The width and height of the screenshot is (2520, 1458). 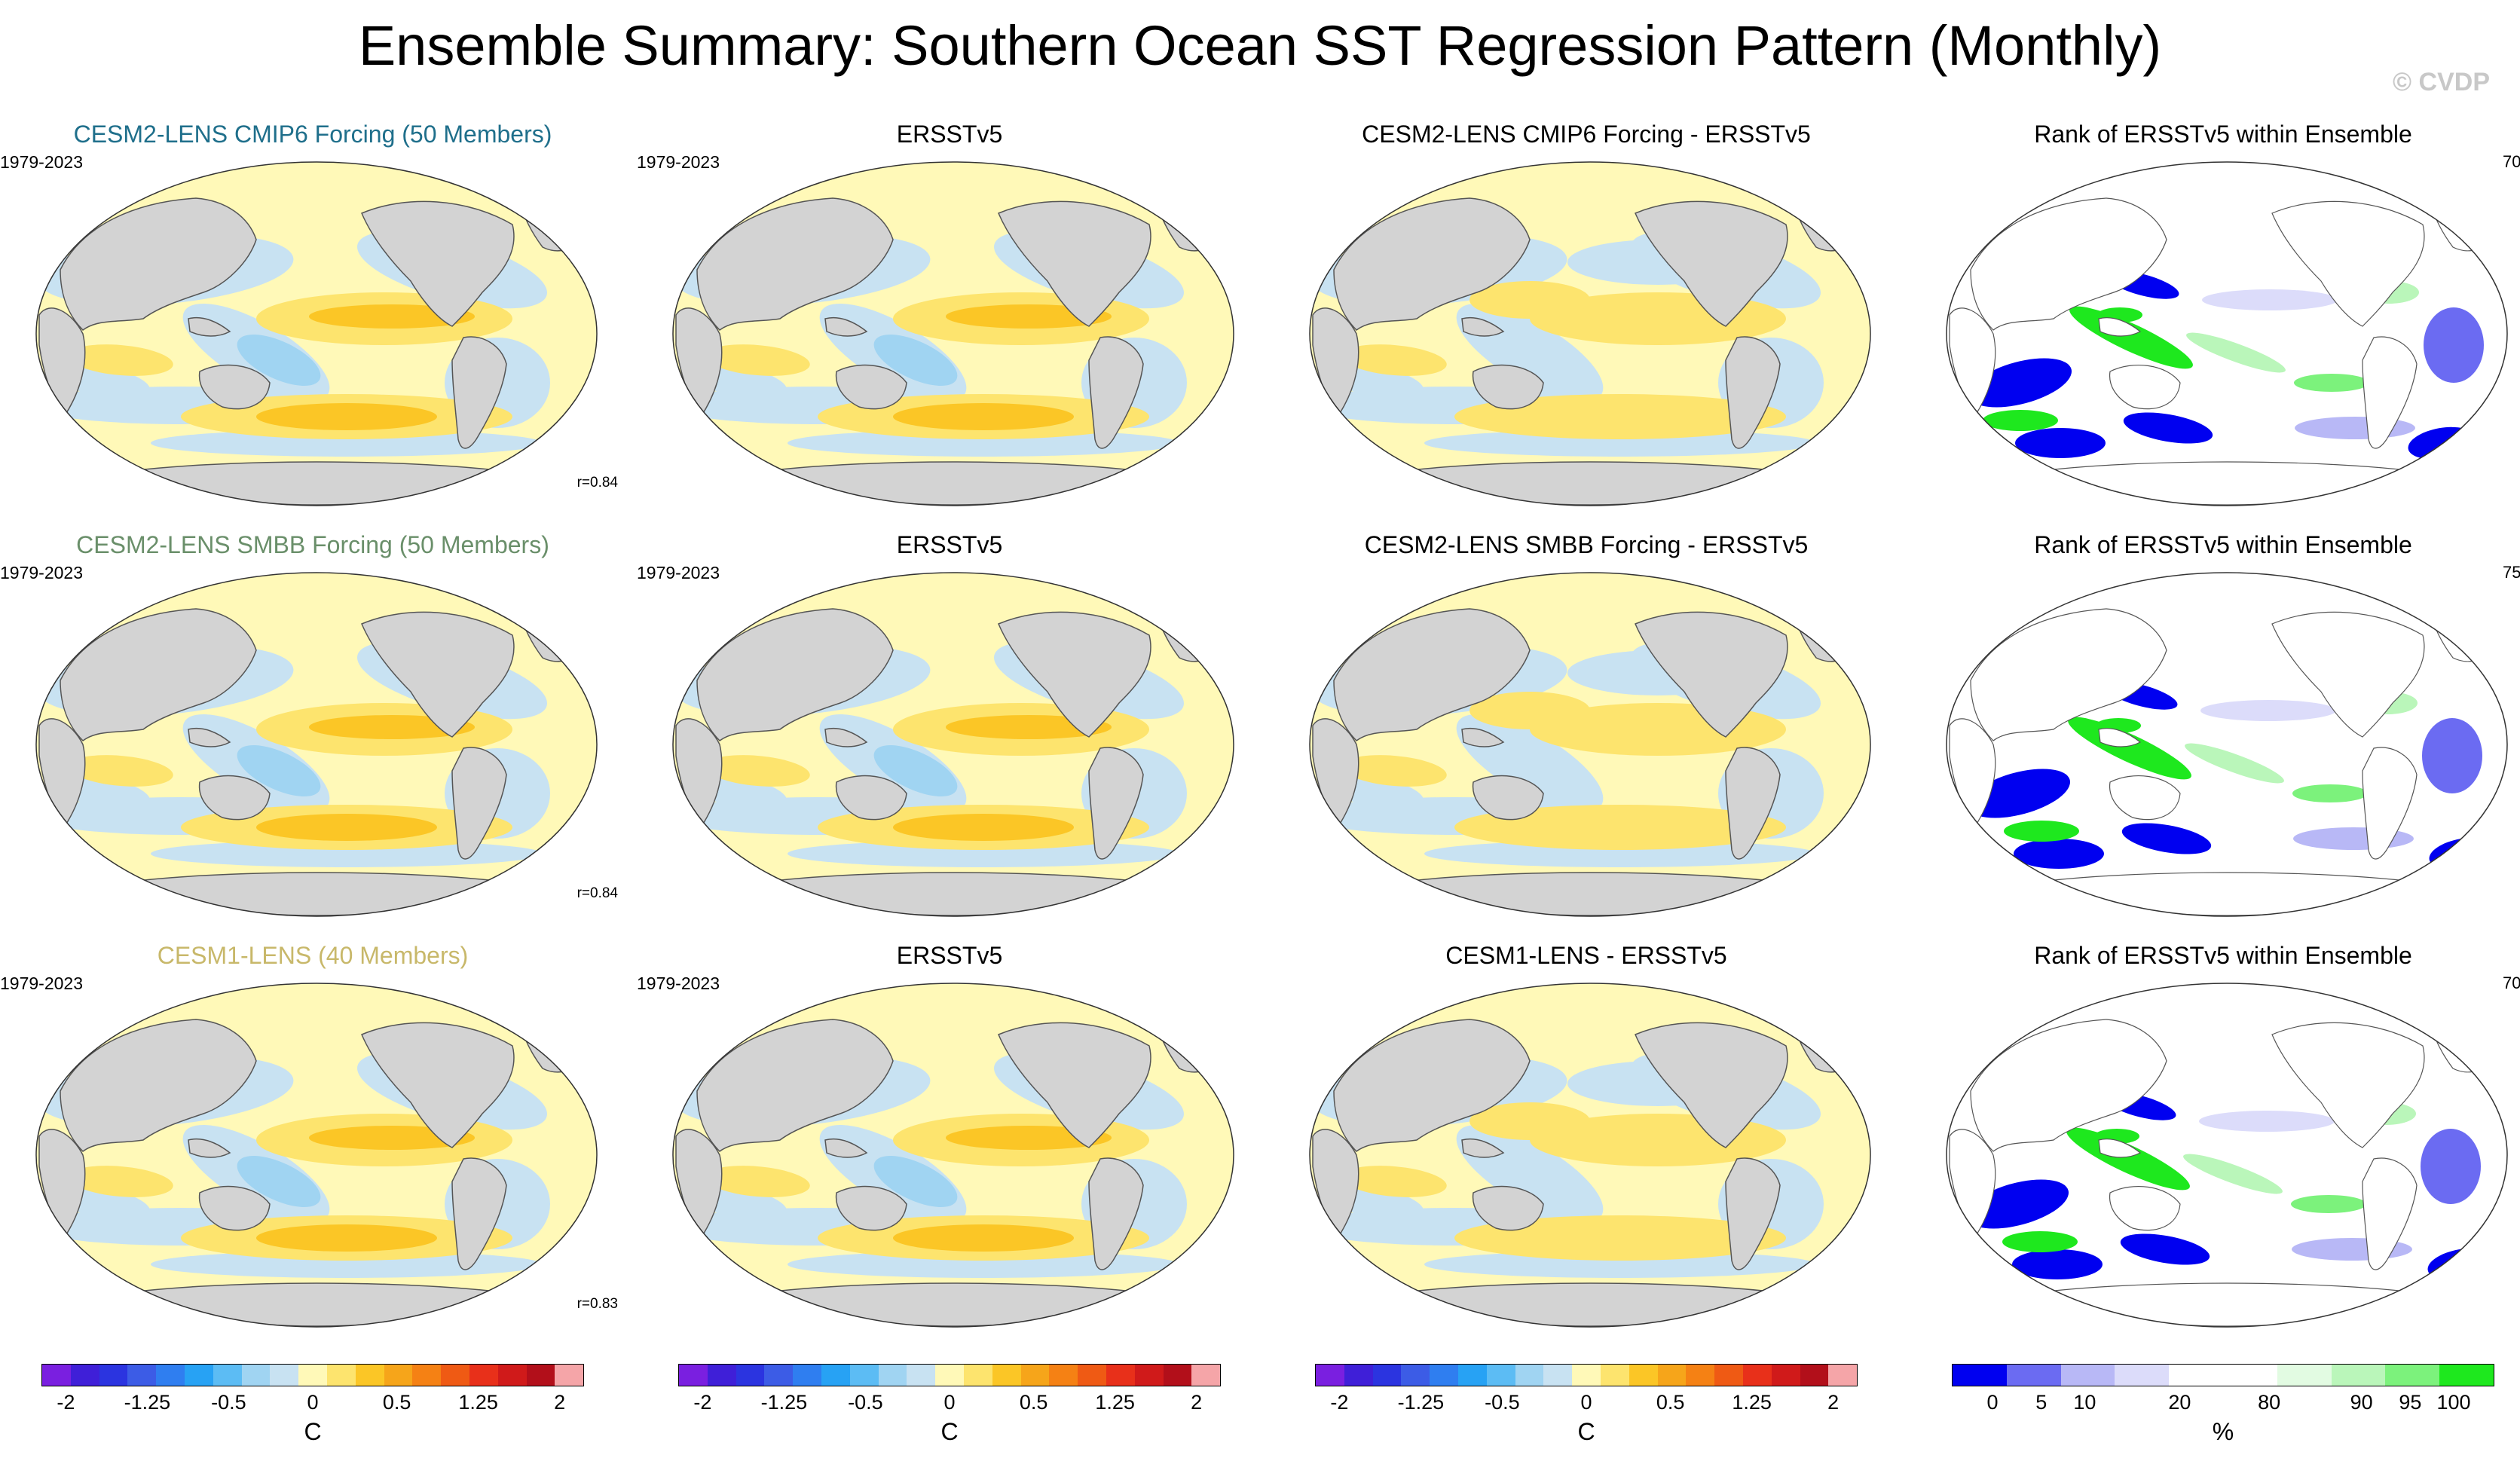 I want to click on model-title: CESM2-LENS CMIP6 Forcing (50 Members), so click(x=312, y=134).